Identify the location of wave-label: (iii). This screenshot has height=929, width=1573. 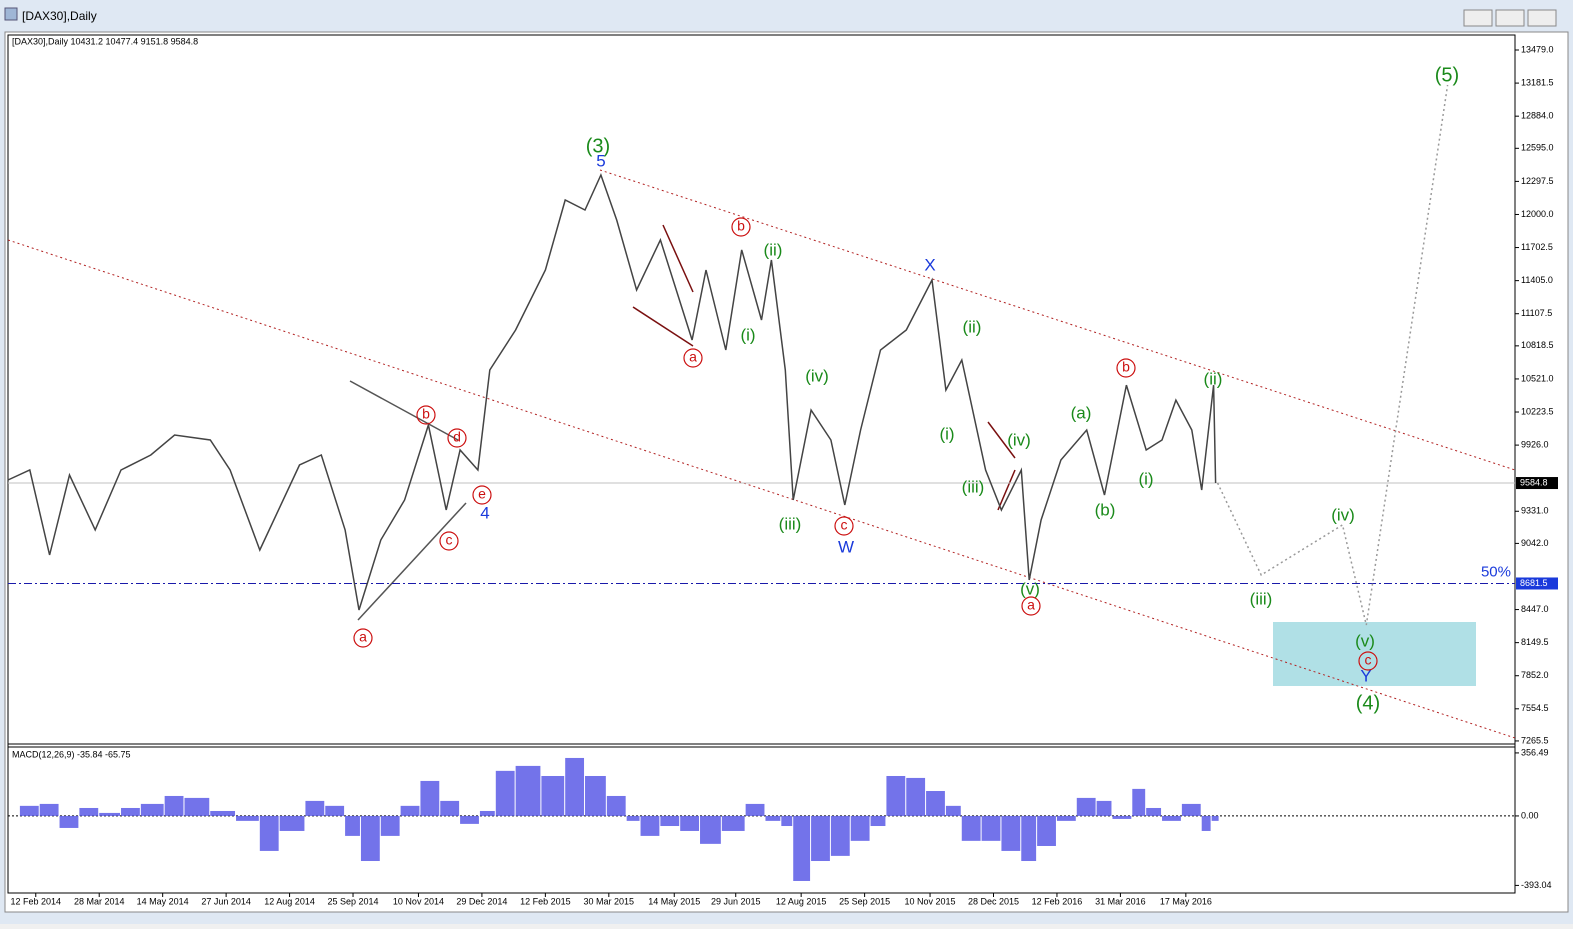
(790, 523).